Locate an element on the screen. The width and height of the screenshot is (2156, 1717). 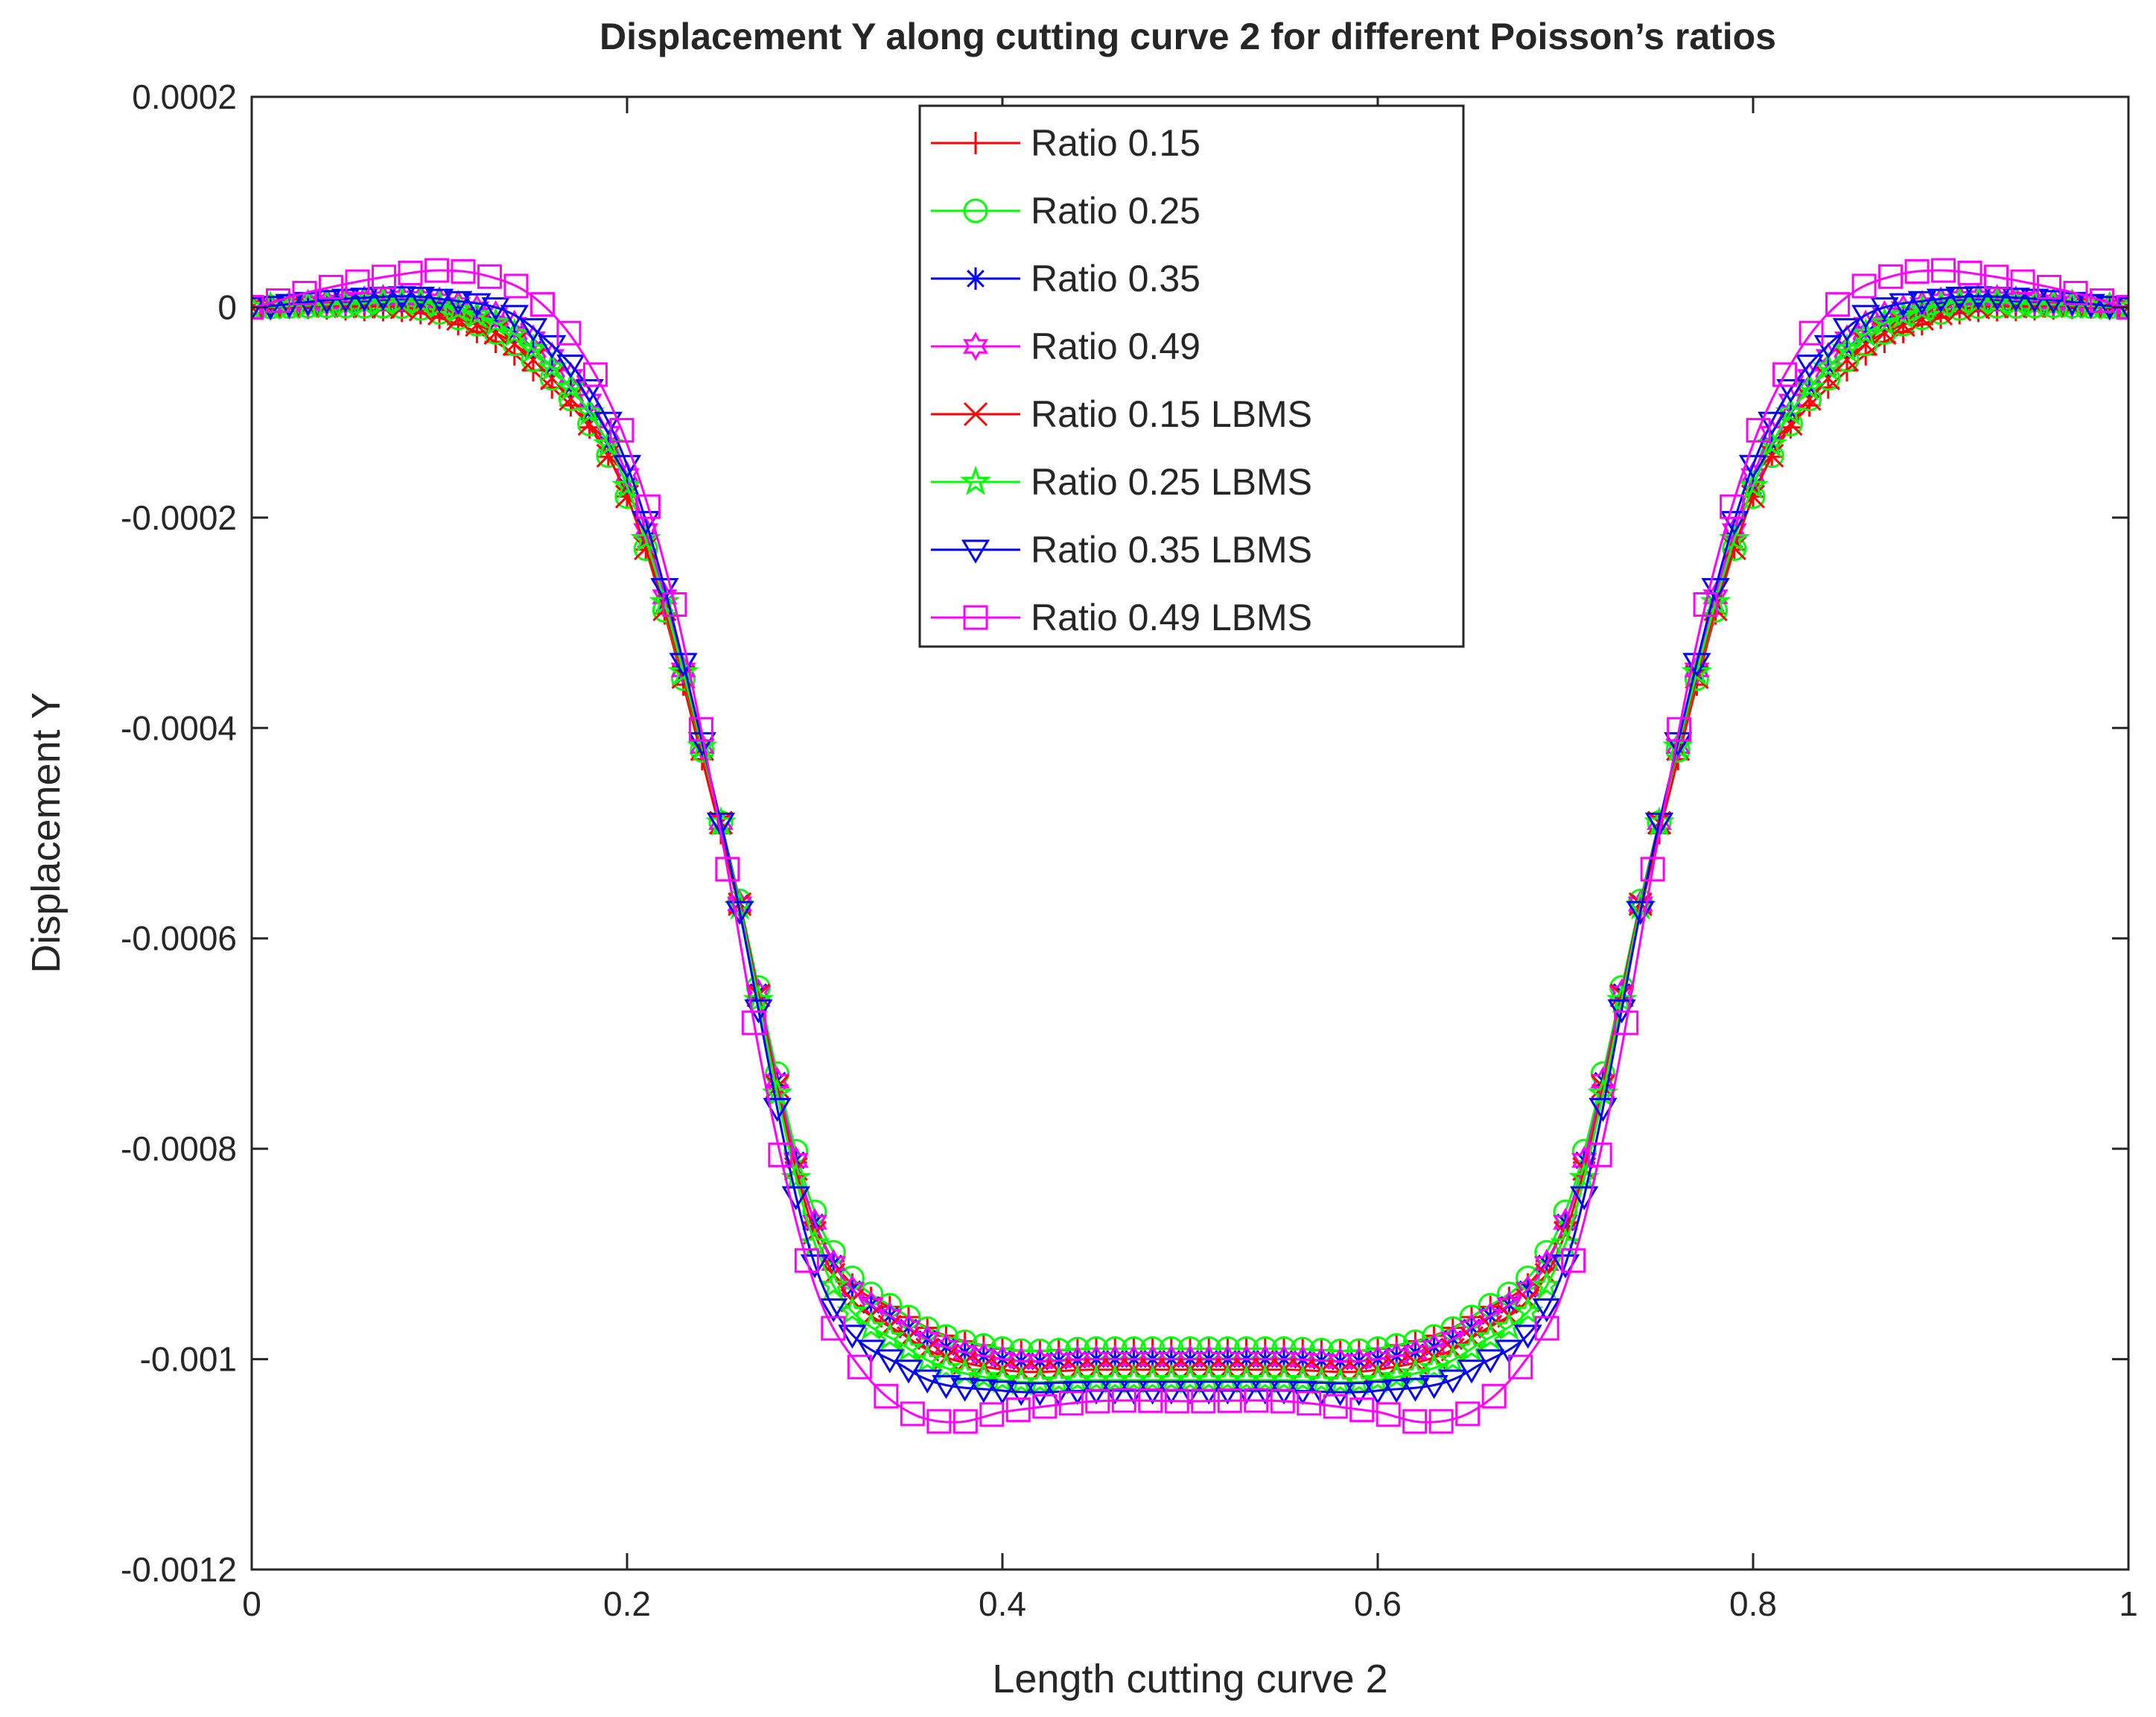
x-tick-label: 0.8 is located at coordinates (1753, 1603).